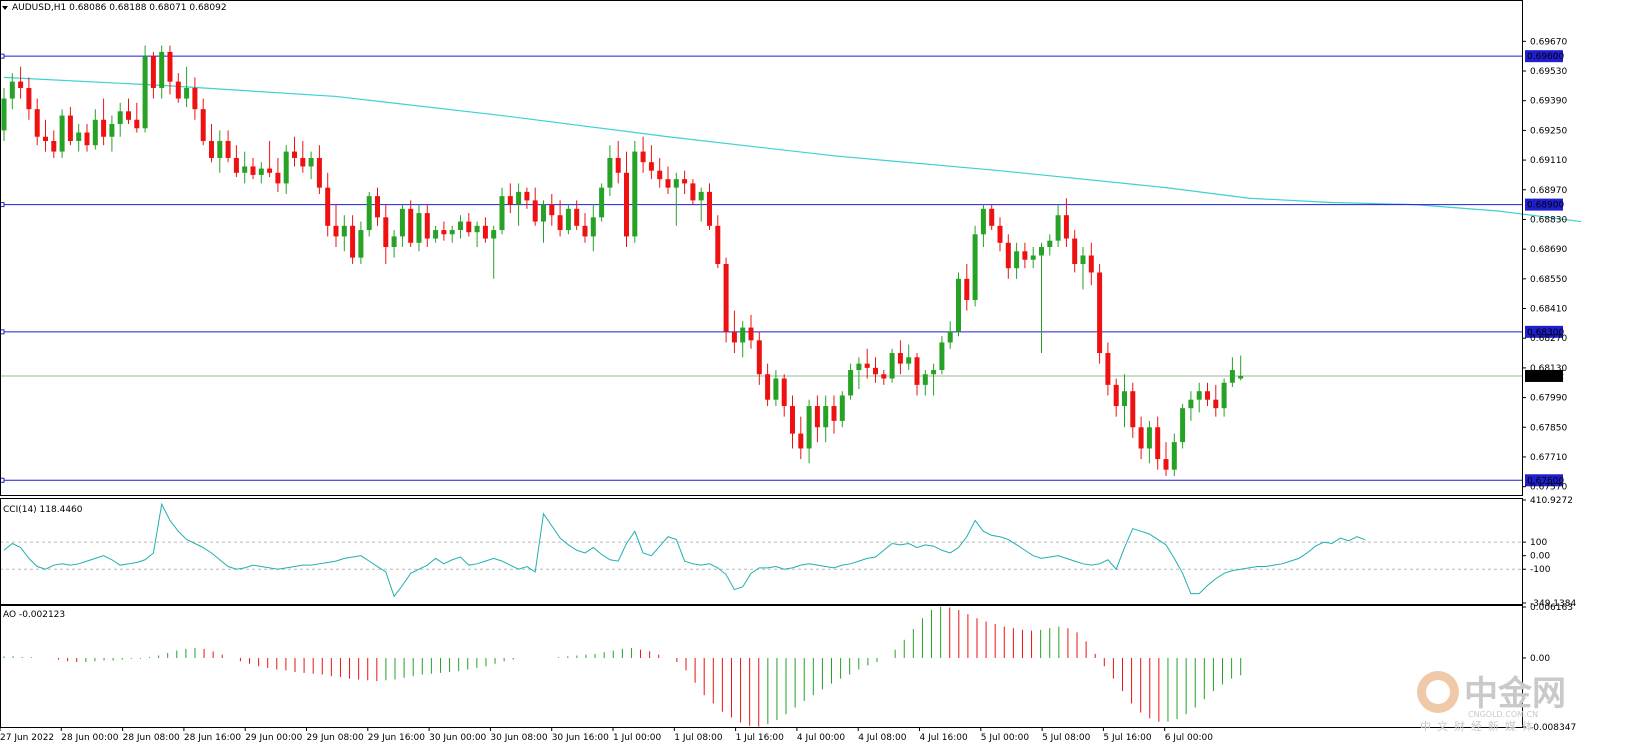 The image size is (1630, 743). I want to click on ao-y-tick-label: 0.00, so click(1540, 659).